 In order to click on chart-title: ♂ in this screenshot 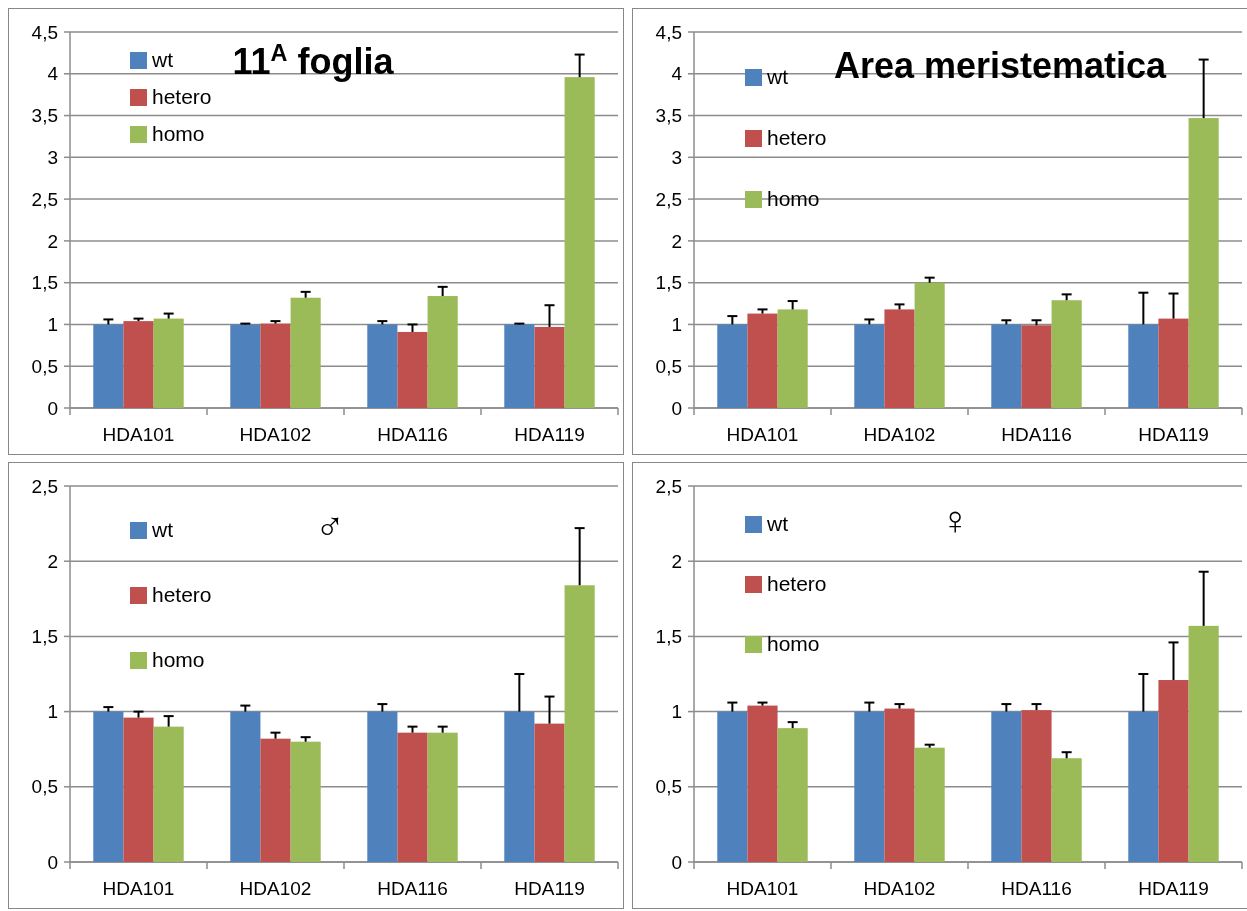, I will do `click(330, 526)`.